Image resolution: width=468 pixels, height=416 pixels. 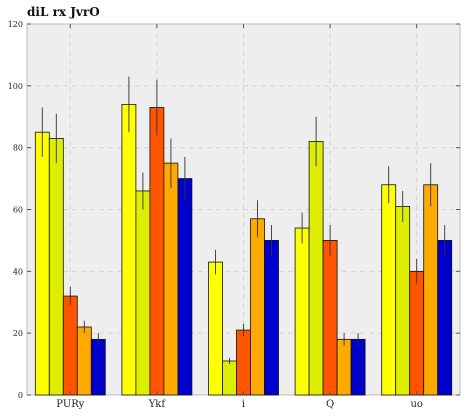 I want to click on x-tick-label: Q, so click(x=330, y=404).